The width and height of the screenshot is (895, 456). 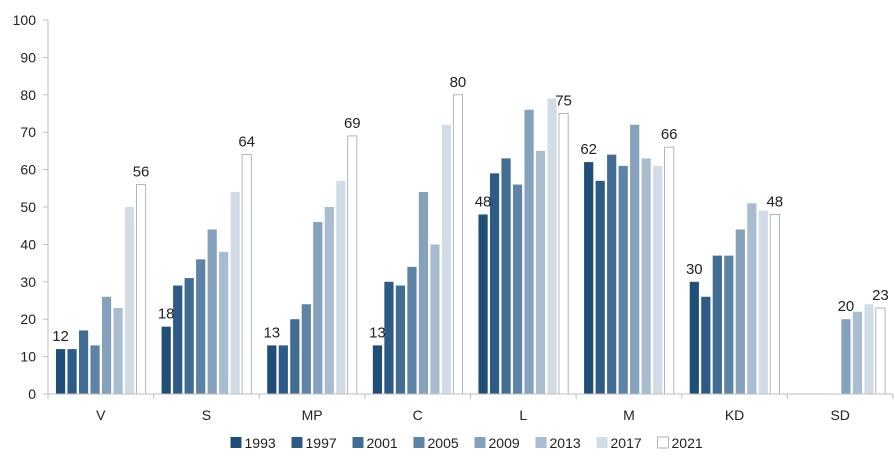 I want to click on bar-kd-2009, so click(x=740, y=311).